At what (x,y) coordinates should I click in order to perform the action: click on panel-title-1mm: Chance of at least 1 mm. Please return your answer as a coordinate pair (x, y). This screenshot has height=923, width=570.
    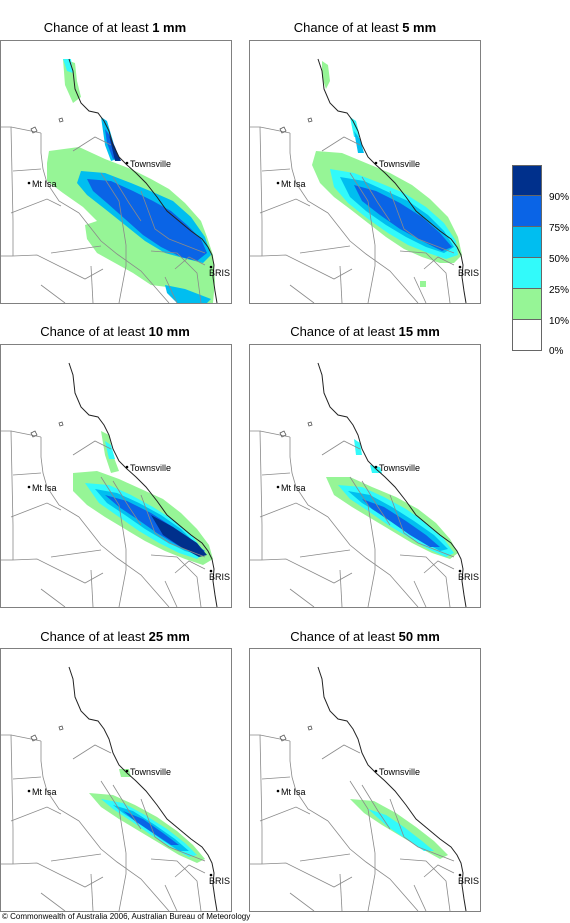
    Looking at the image, I should click on (115, 27).